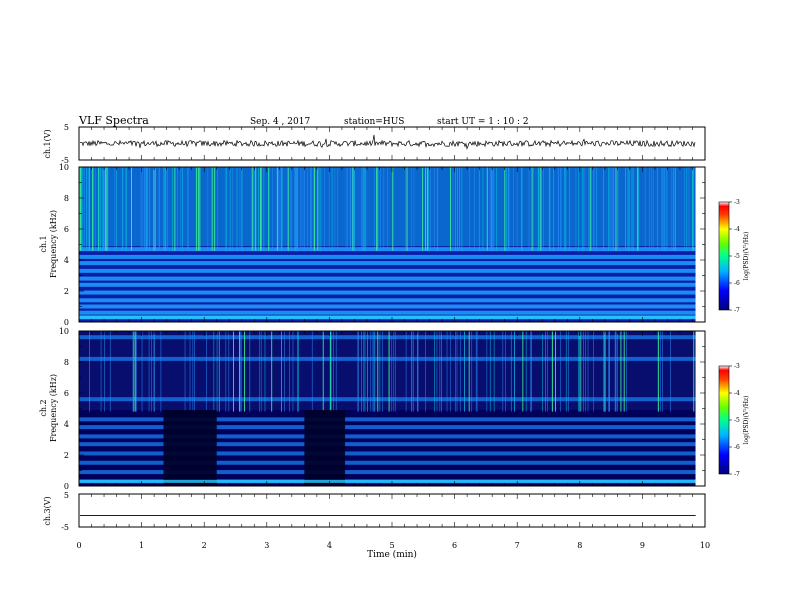 The height and width of the screenshot is (612, 792). I want to click on ch3-waveform-ticks, so click(392, 510).